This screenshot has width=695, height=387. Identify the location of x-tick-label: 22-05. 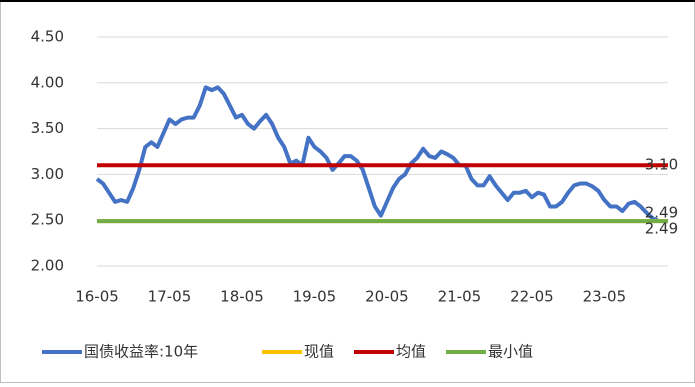
(532, 297).